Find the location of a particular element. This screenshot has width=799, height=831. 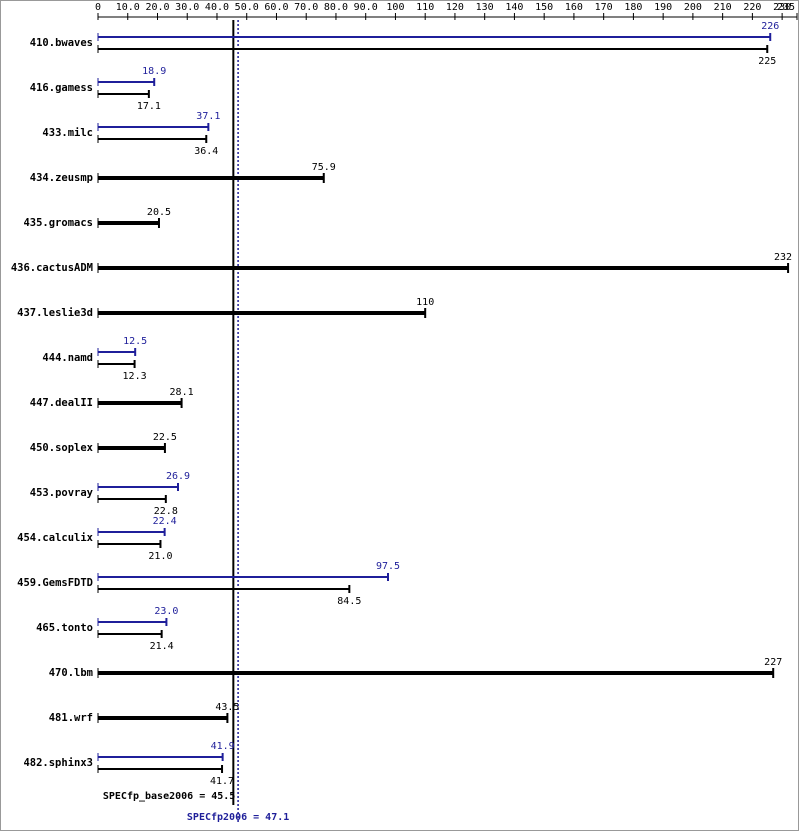

x-tick-label: 220 is located at coordinates (752, 7).